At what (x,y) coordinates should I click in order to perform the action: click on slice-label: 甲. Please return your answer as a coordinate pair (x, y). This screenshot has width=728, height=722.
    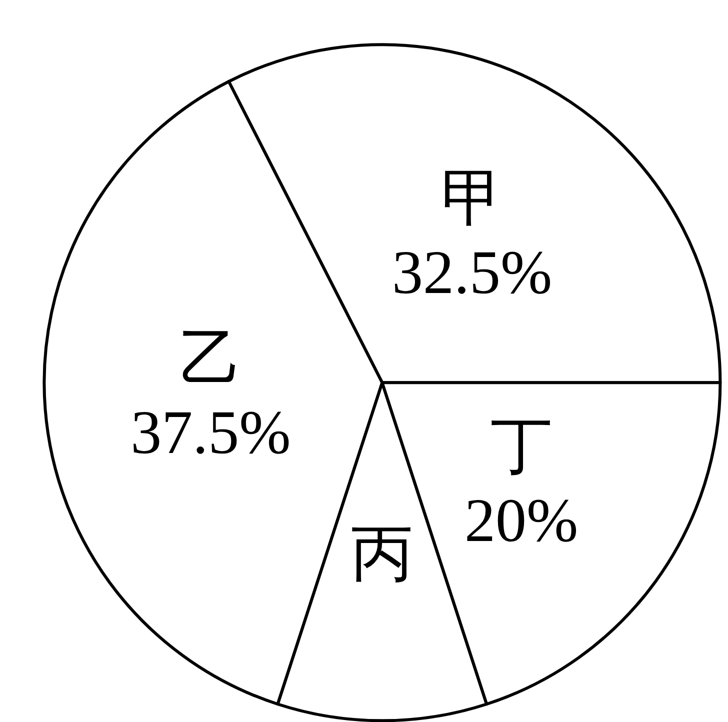
    Looking at the image, I should click on (472, 199).